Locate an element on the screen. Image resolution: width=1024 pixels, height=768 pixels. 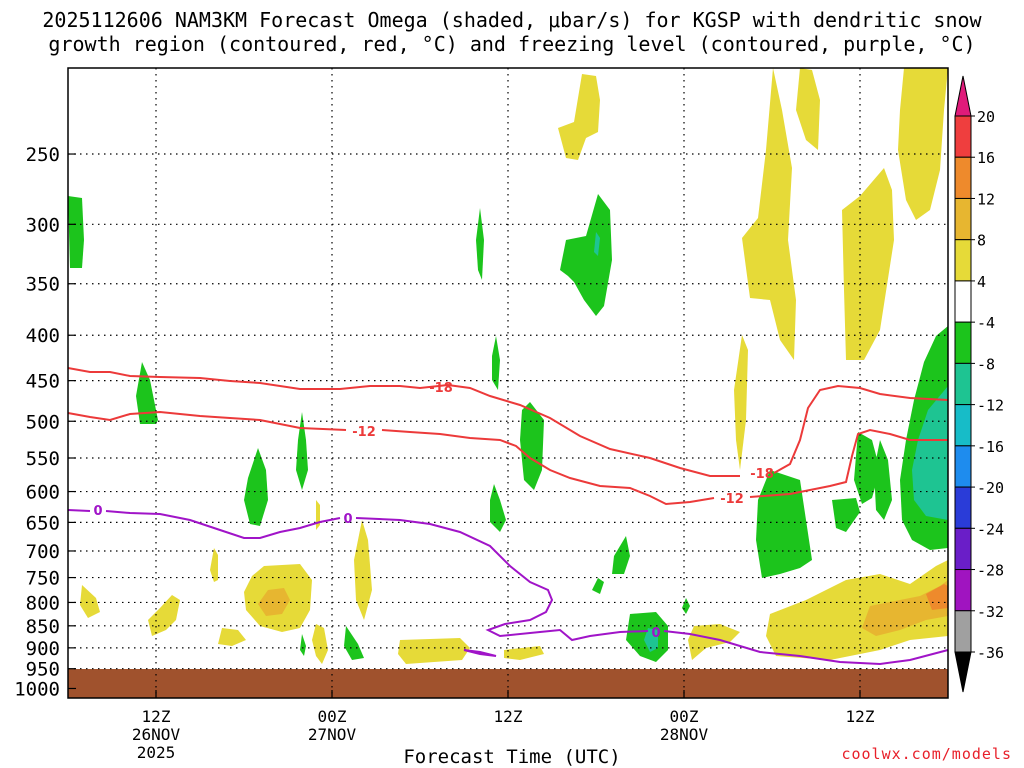
y-tick-label: 550 is located at coordinates (43, 459).